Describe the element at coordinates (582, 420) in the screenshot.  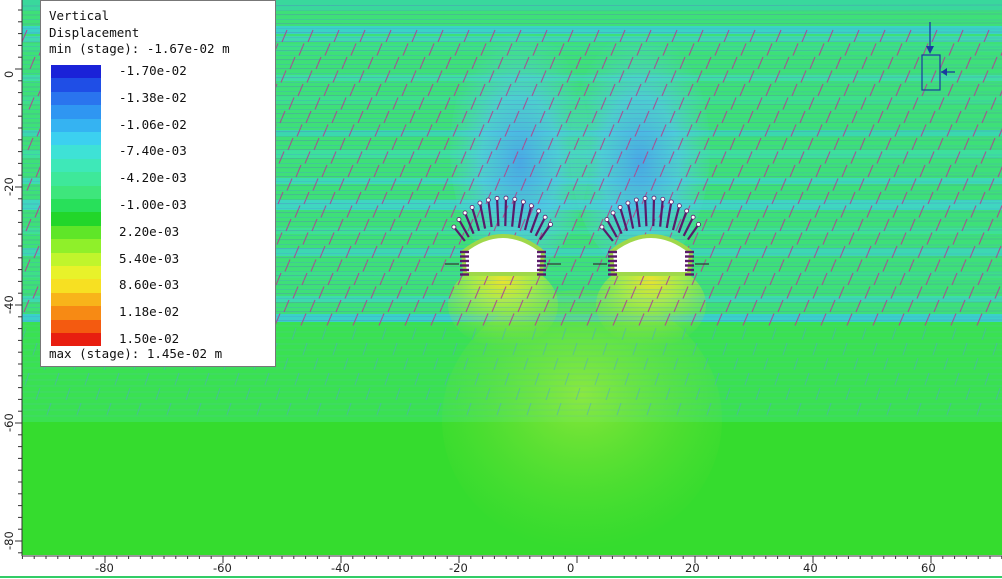
I see `heave-zone-lower` at that location.